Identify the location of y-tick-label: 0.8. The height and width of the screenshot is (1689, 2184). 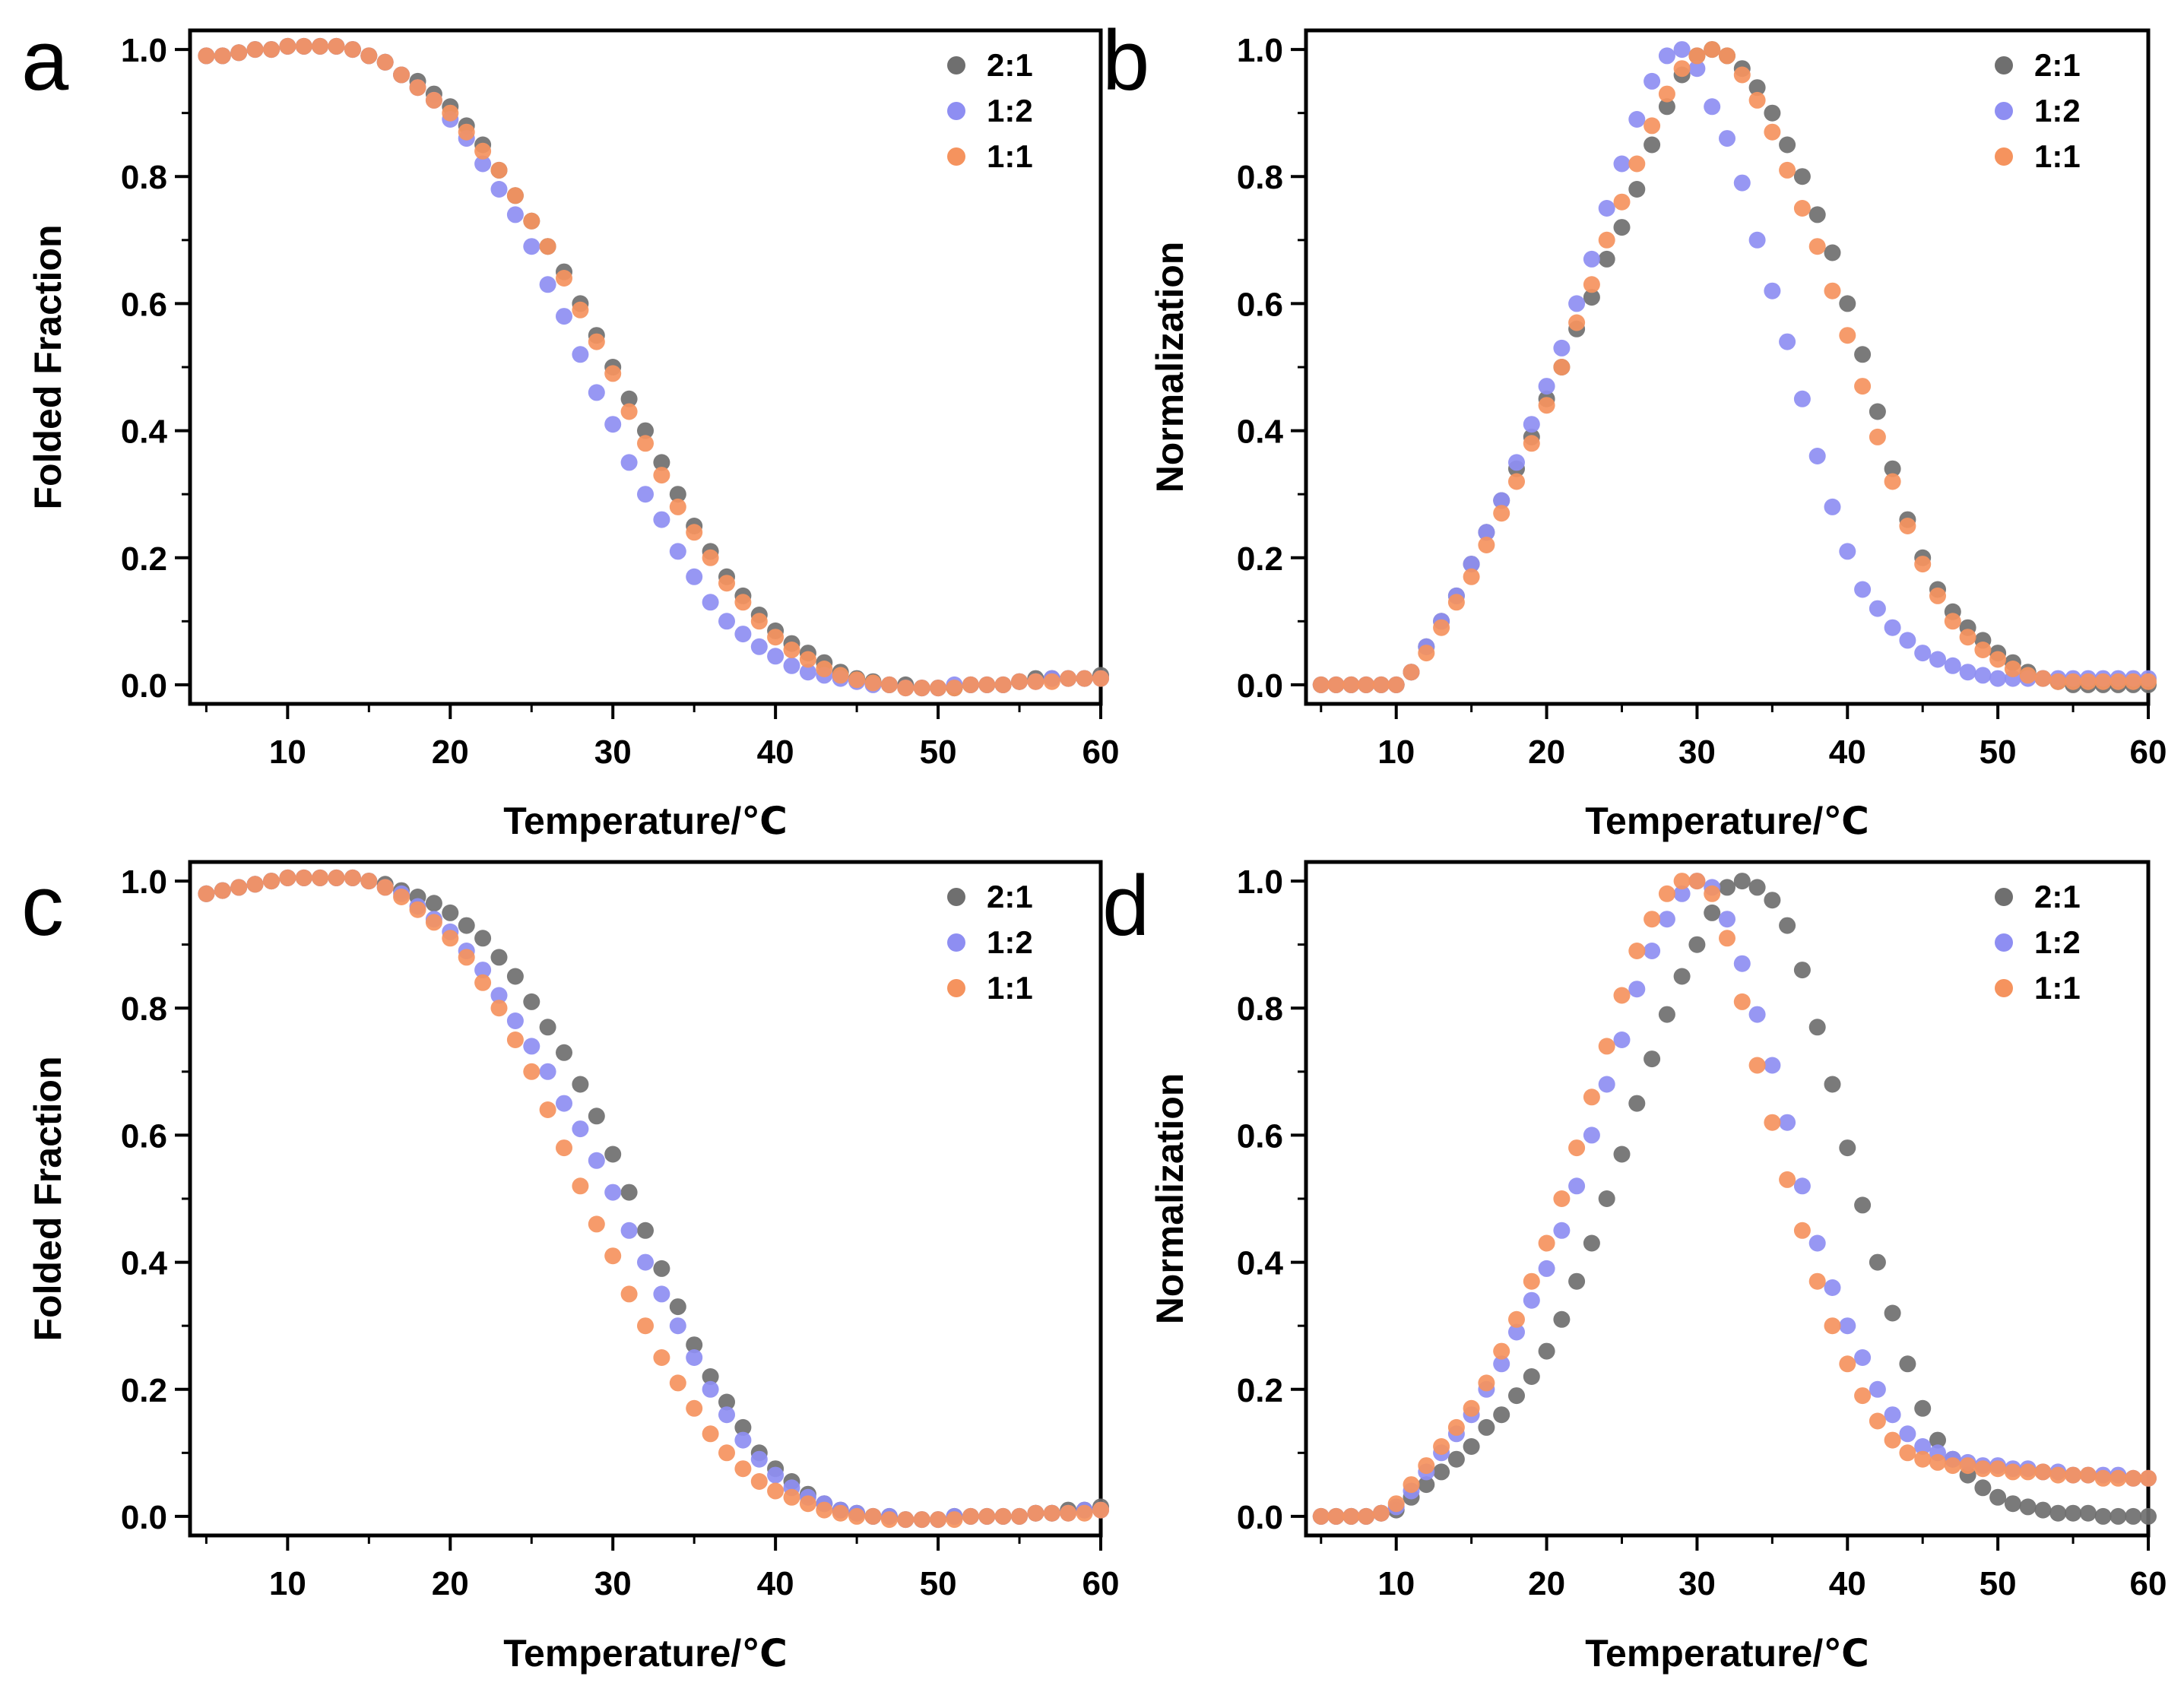
(144, 1009).